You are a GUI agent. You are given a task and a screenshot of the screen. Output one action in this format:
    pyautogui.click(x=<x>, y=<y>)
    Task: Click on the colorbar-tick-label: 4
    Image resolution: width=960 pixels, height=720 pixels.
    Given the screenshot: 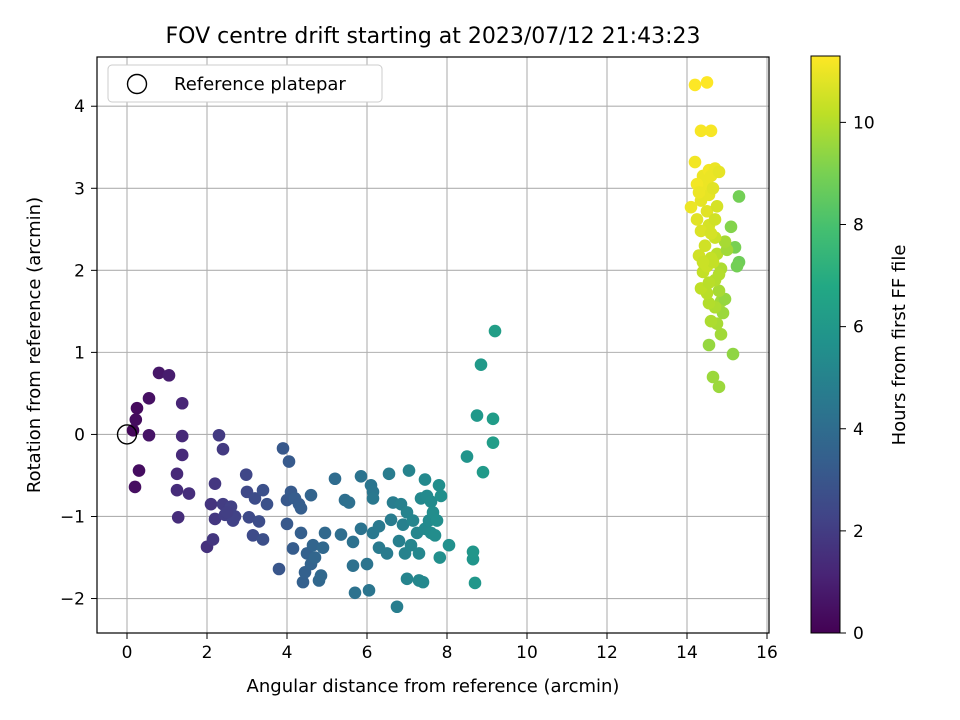 What is the action you would take?
    pyautogui.click(x=858, y=430)
    